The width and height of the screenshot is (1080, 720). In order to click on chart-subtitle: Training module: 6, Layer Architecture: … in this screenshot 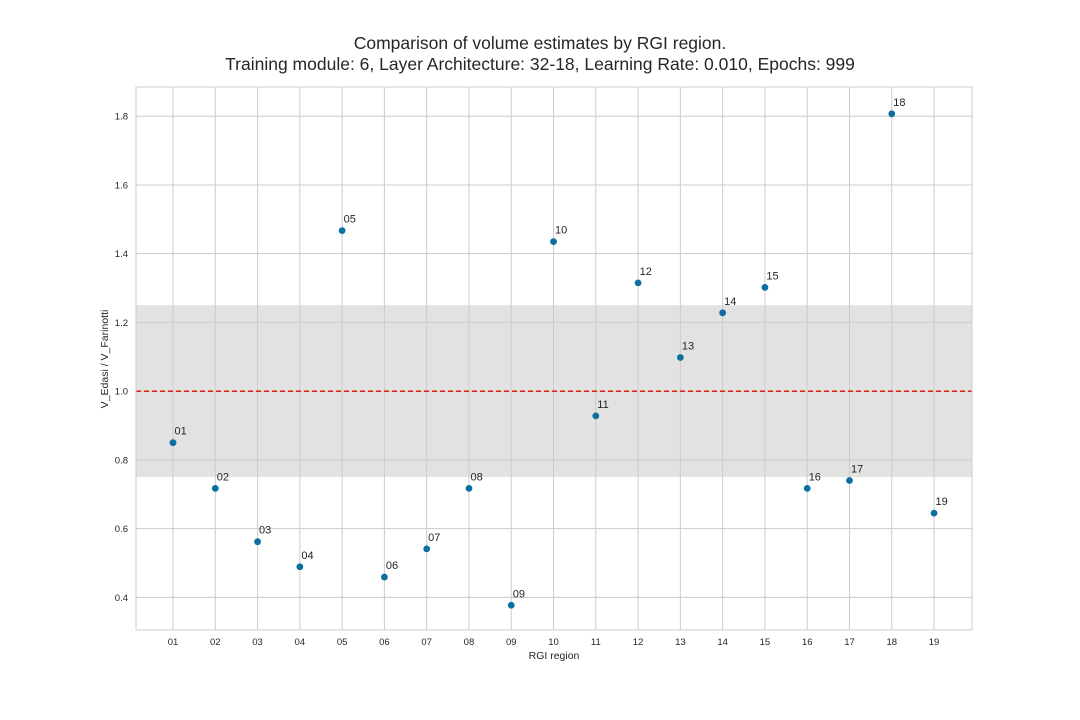, I will do `click(540, 64)`.